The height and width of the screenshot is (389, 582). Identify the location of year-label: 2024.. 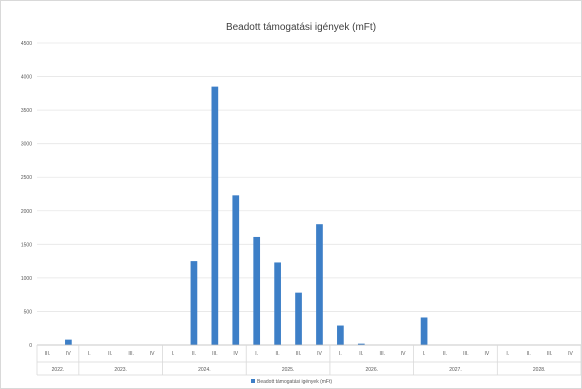
(204, 370).